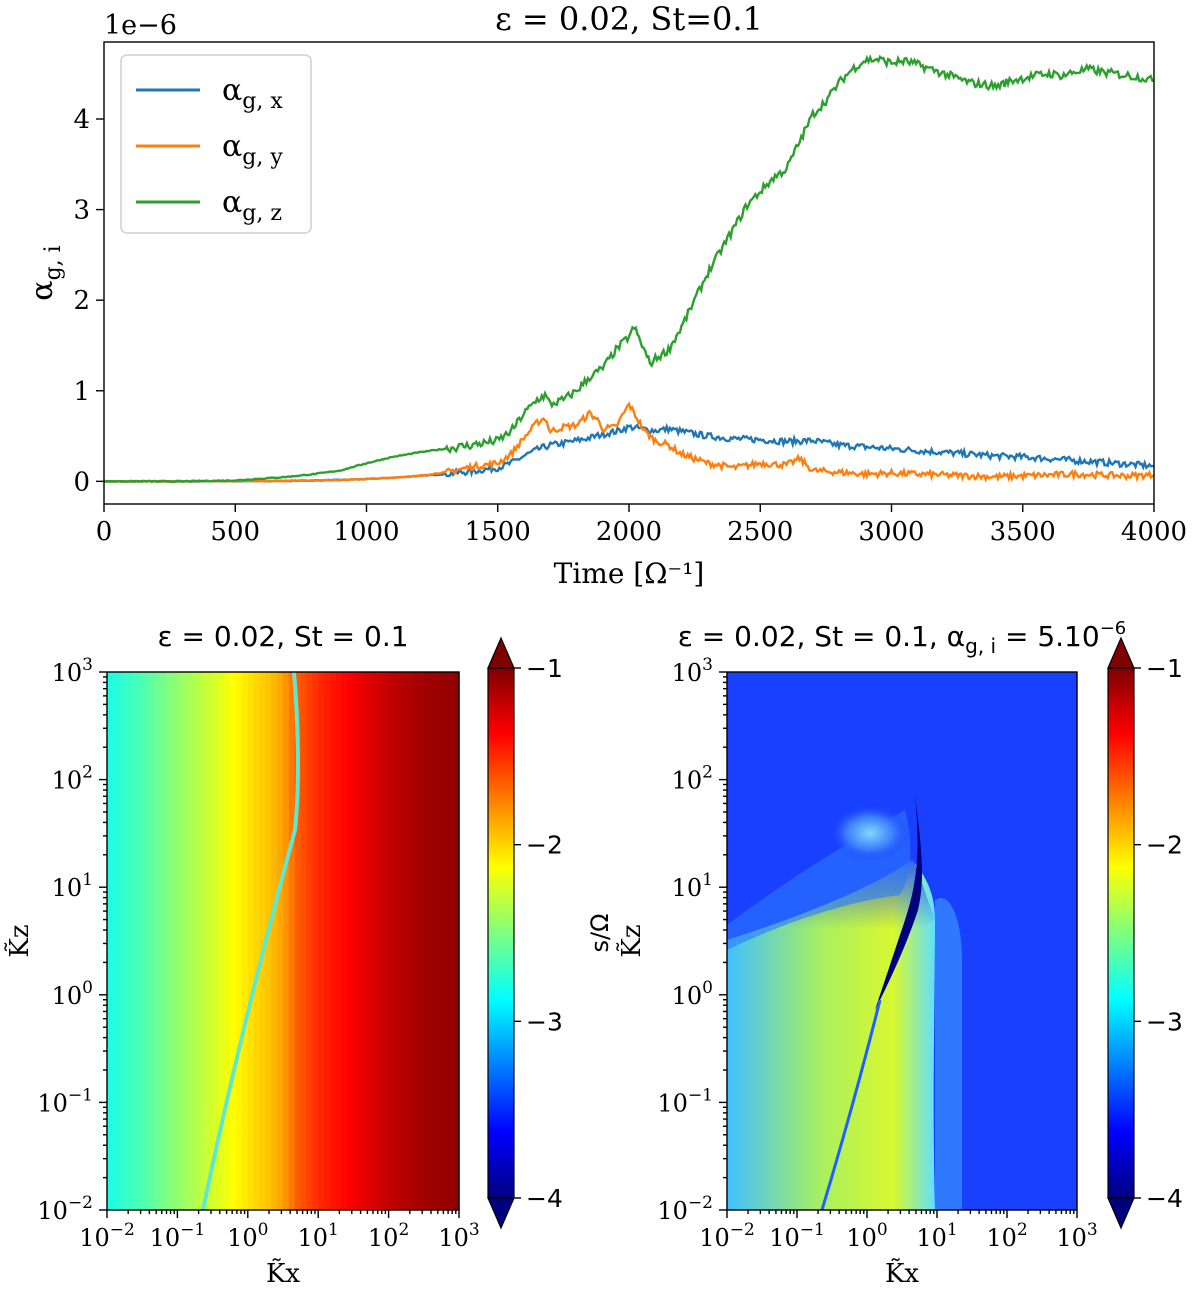  I want to click on colorbar-extend-min, so click(501, 1213).